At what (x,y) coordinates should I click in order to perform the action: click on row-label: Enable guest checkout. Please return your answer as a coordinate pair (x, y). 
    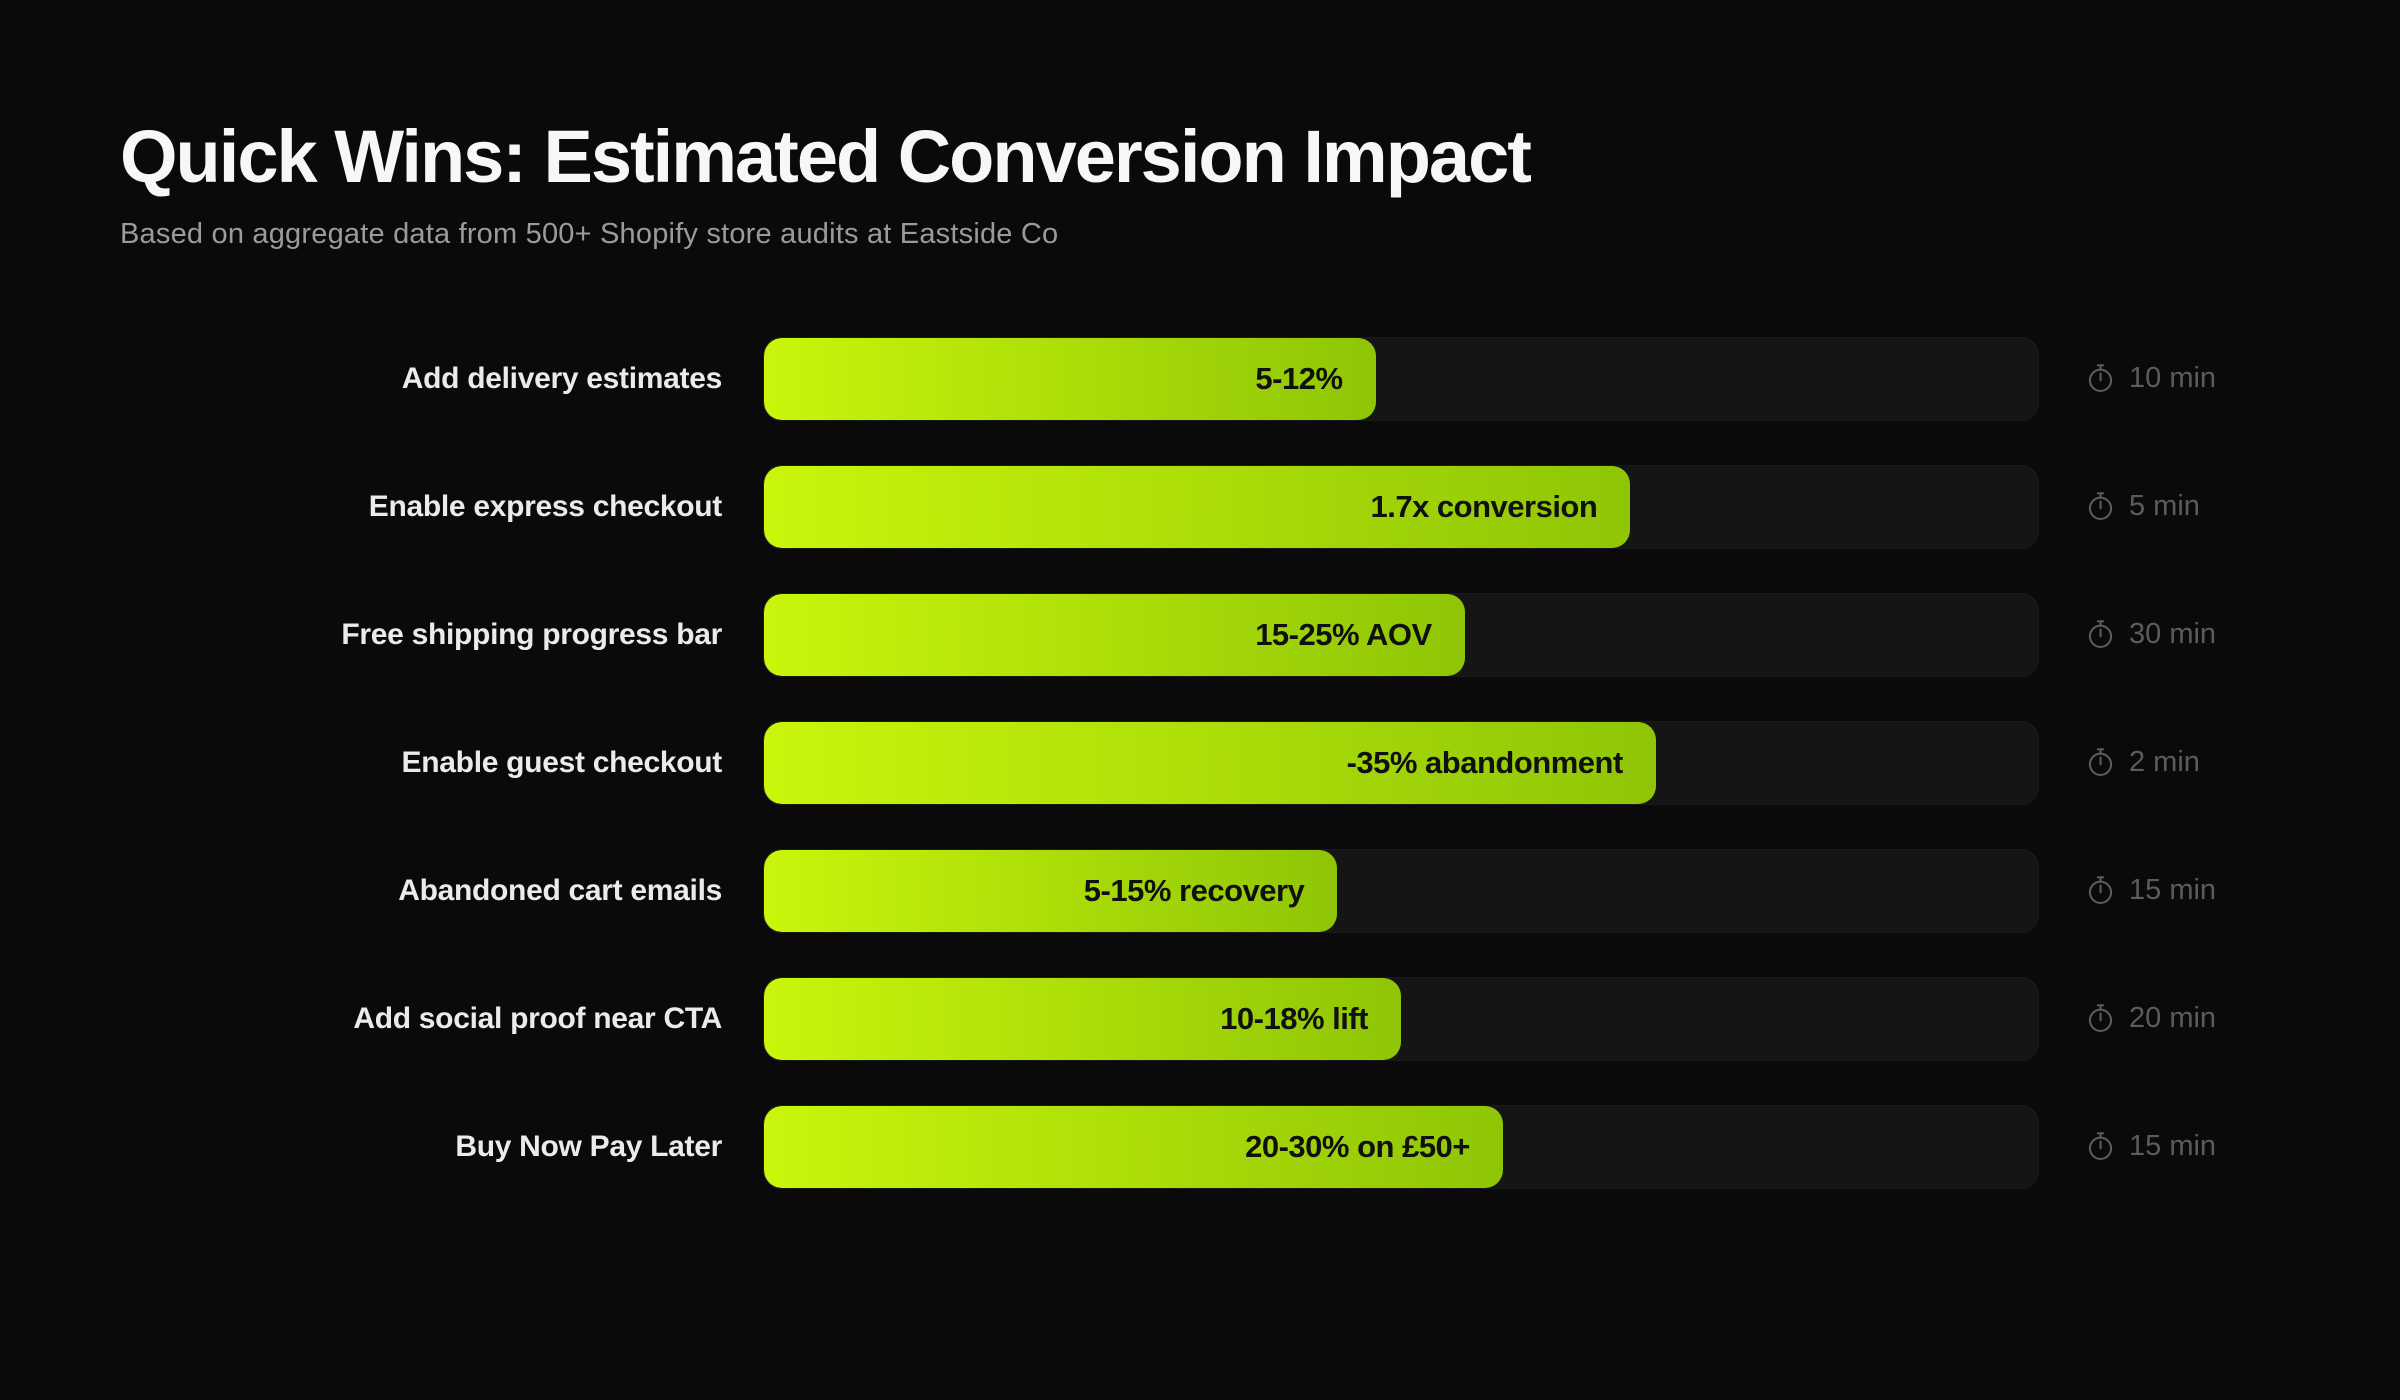
    Looking at the image, I should click on (562, 762).